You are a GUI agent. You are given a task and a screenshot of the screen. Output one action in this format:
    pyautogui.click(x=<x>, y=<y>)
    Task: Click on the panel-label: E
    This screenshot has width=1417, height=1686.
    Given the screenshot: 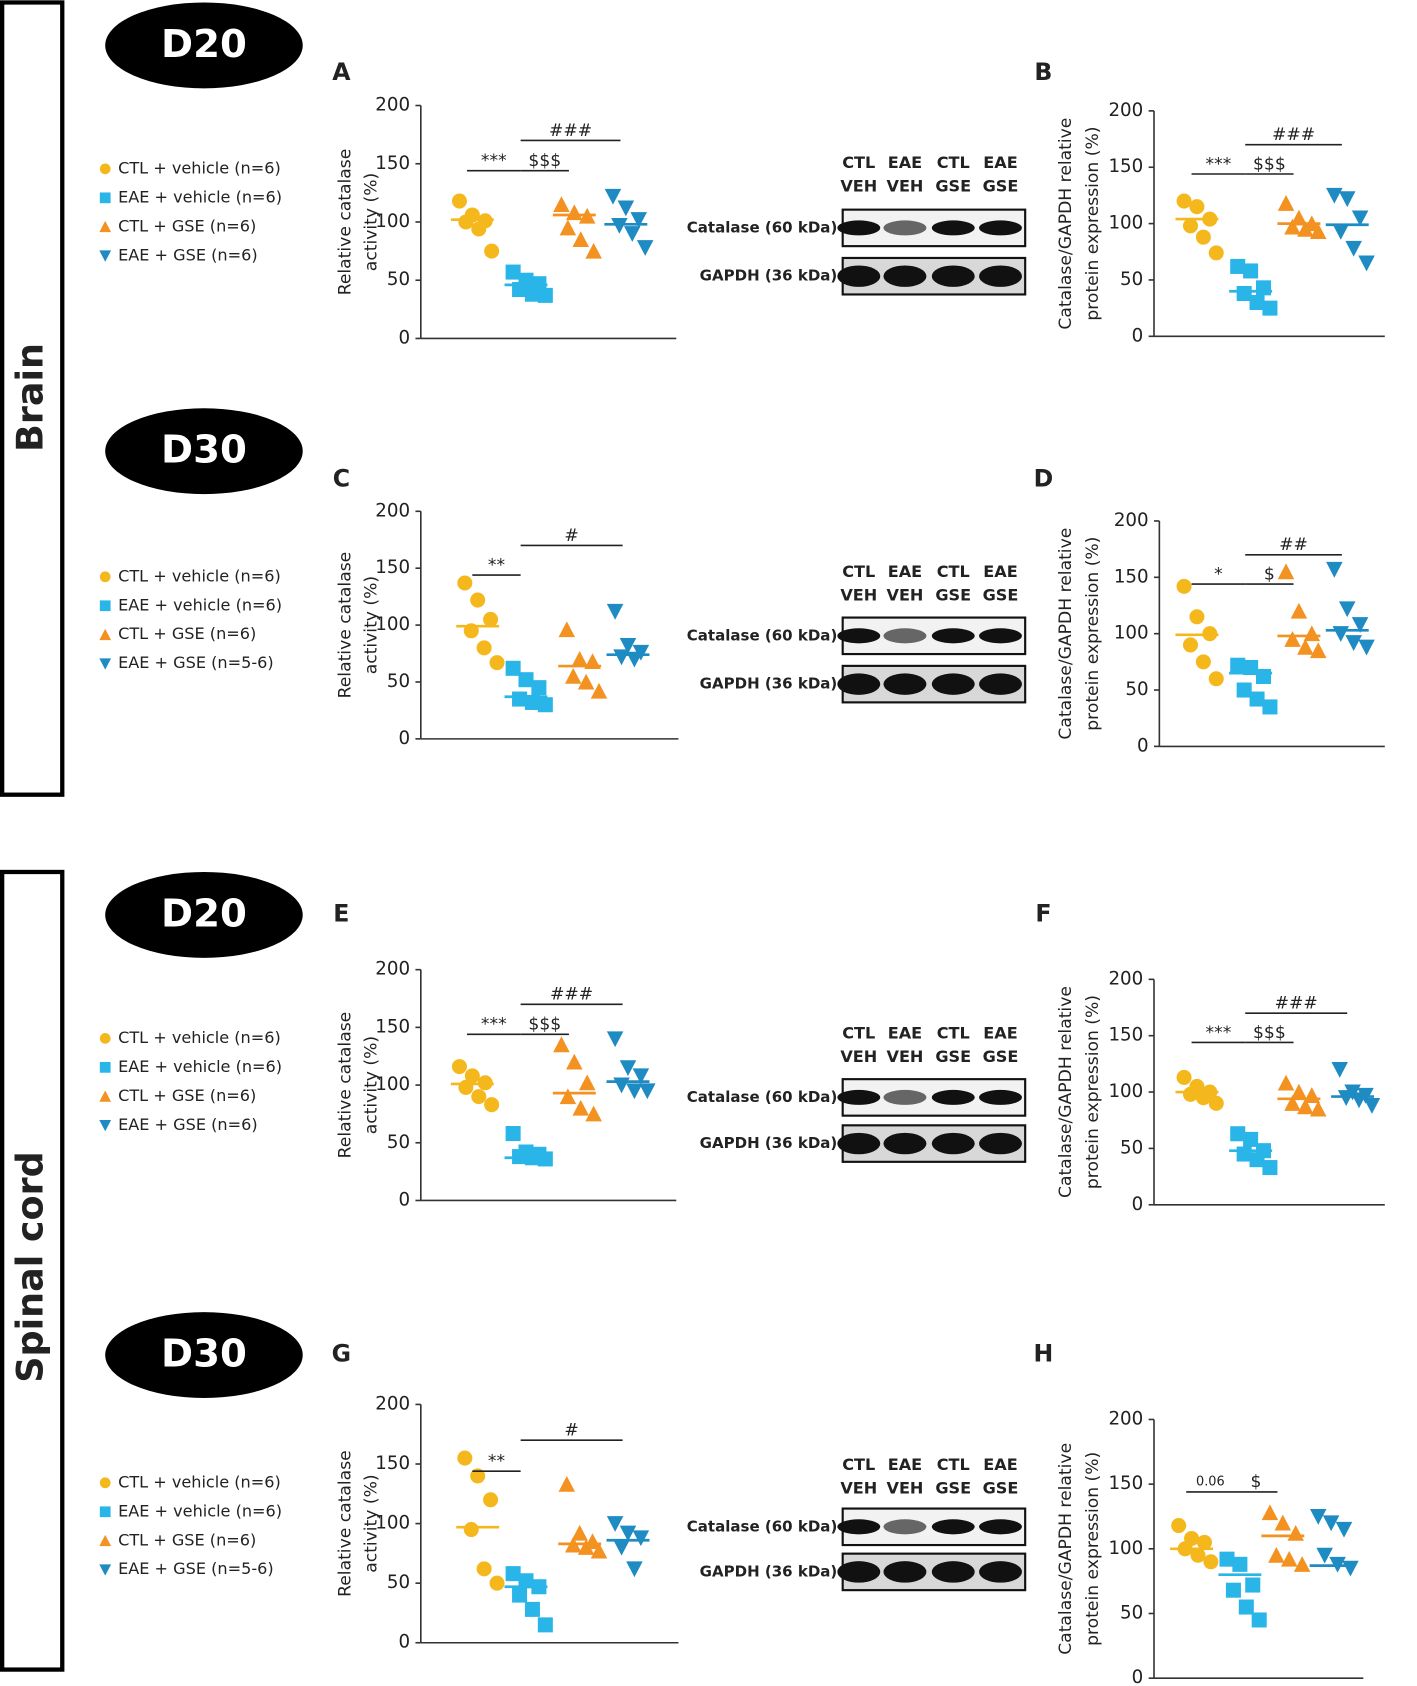 What is the action you would take?
    pyautogui.click(x=341, y=913)
    